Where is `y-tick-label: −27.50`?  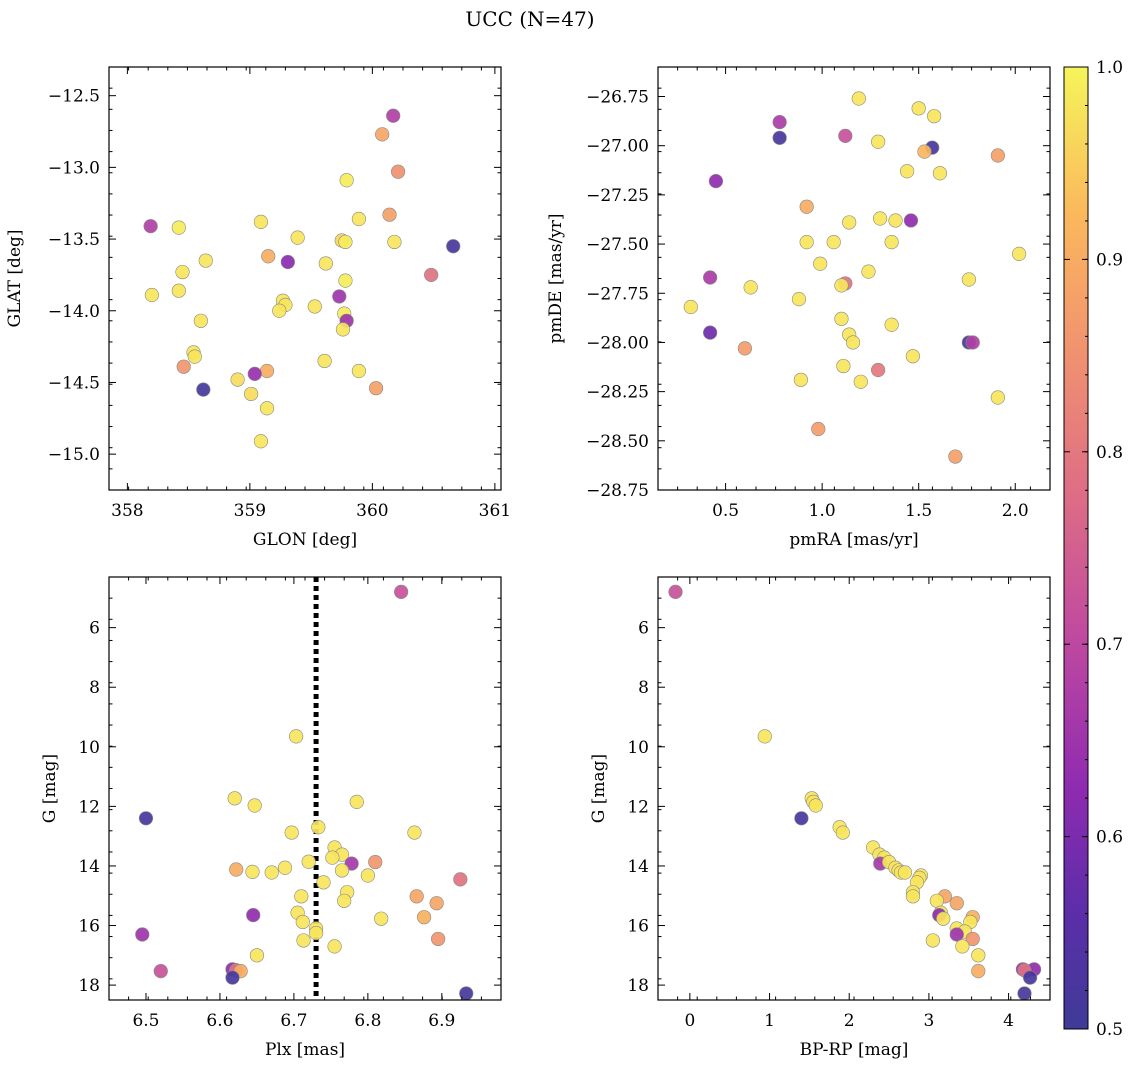 y-tick-label: −27.50 is located at coordinates (617, 245).